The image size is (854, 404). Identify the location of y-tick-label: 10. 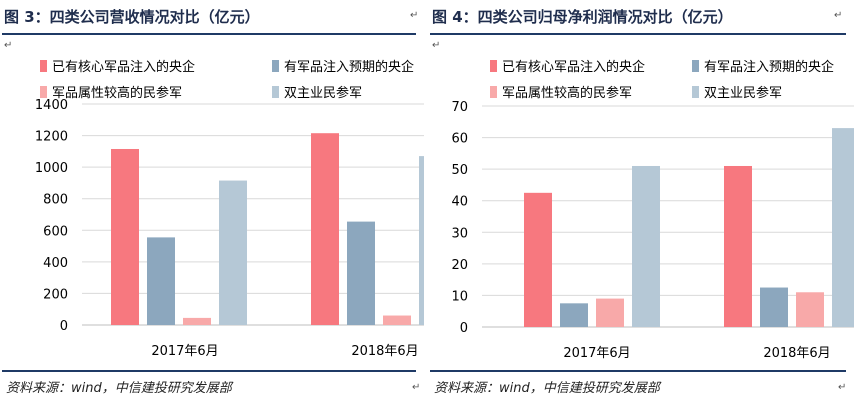
(459, 296).